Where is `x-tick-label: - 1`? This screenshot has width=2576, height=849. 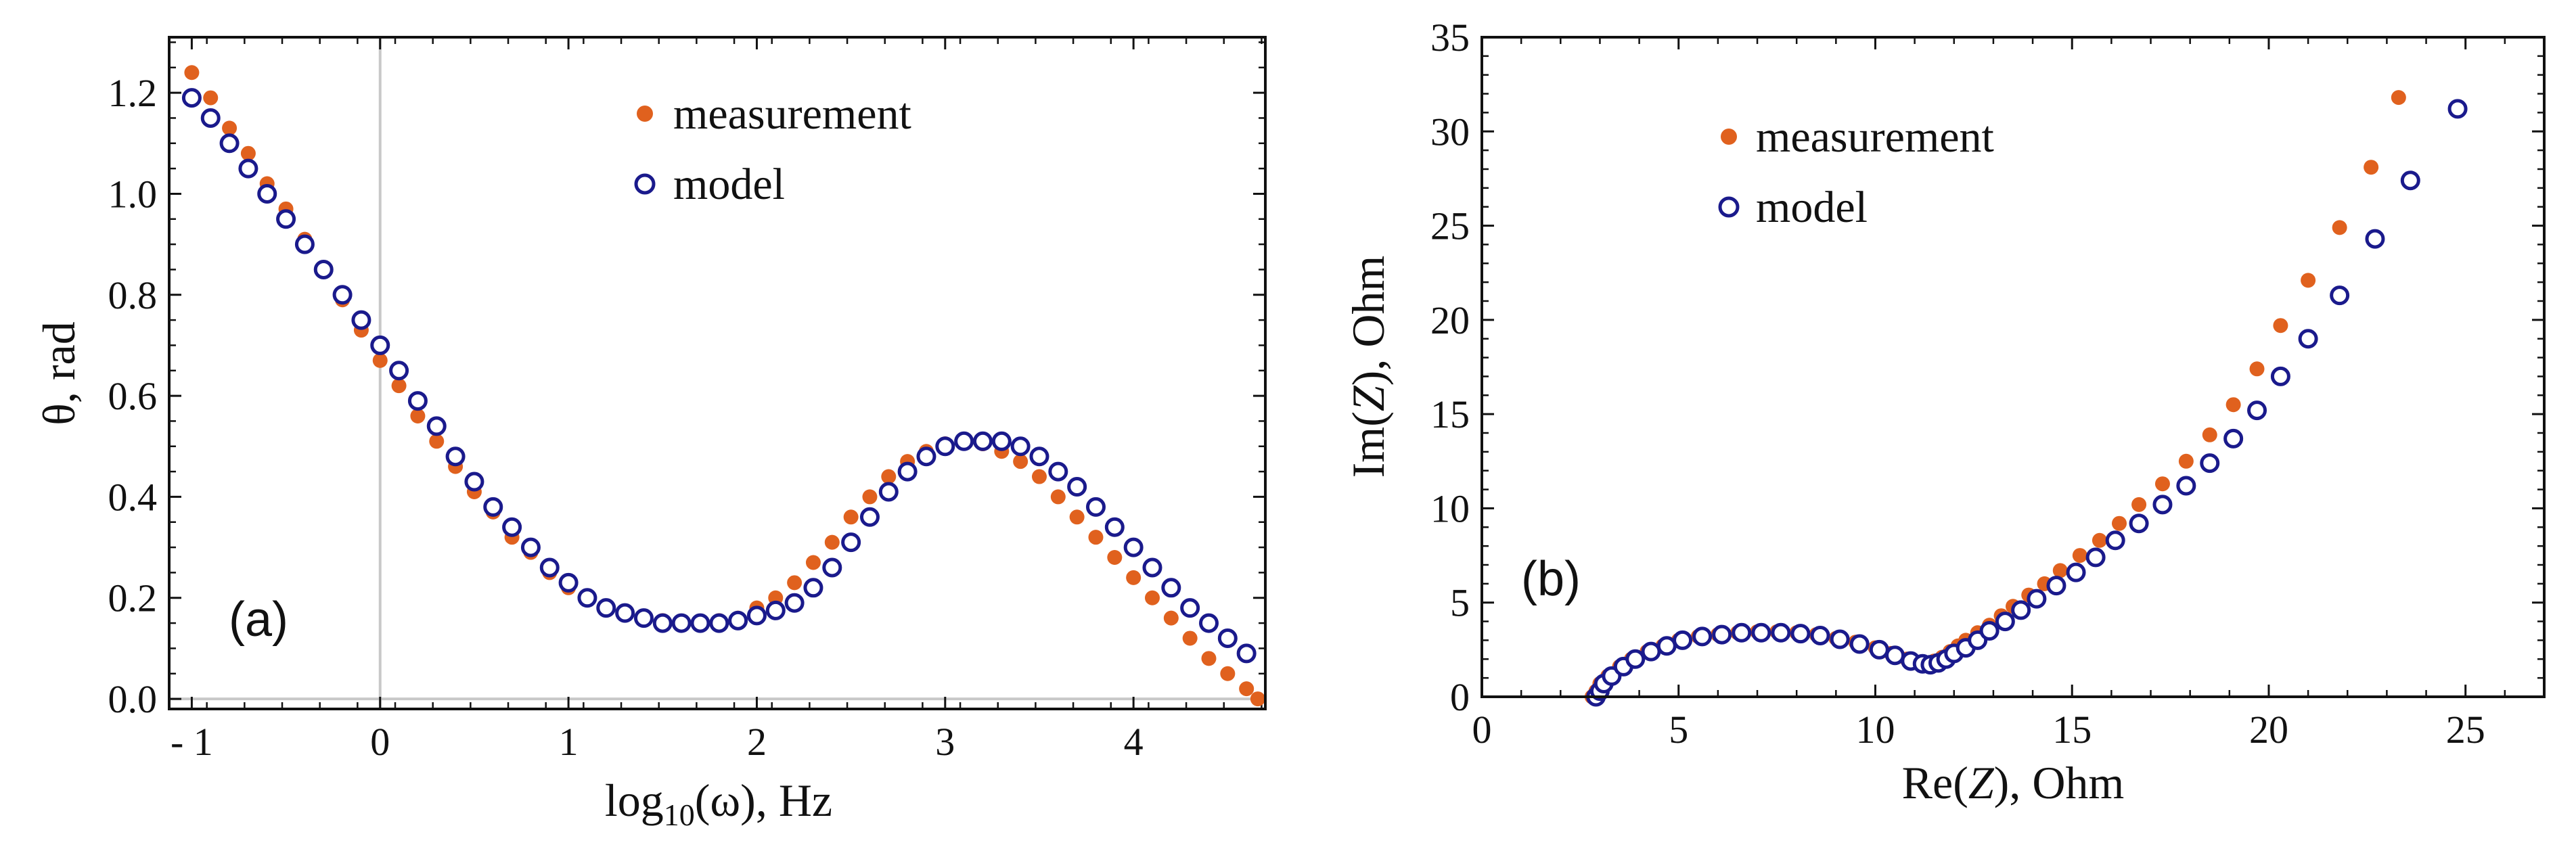 x-tick-label: - 1 is located at coordinates (192, 742).